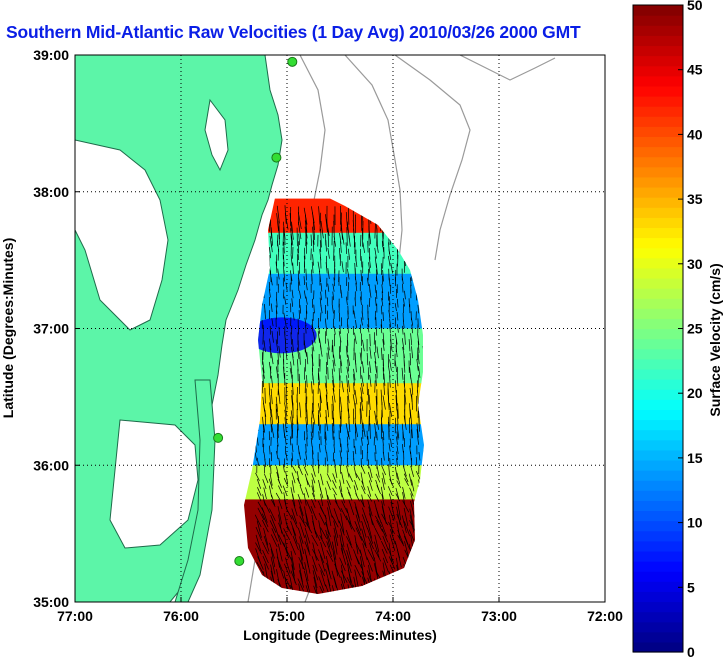  What do you see at coordinates (507, 68) in the screenshot?
I see `bathymetry-contour` at bounding box center [507, 68].